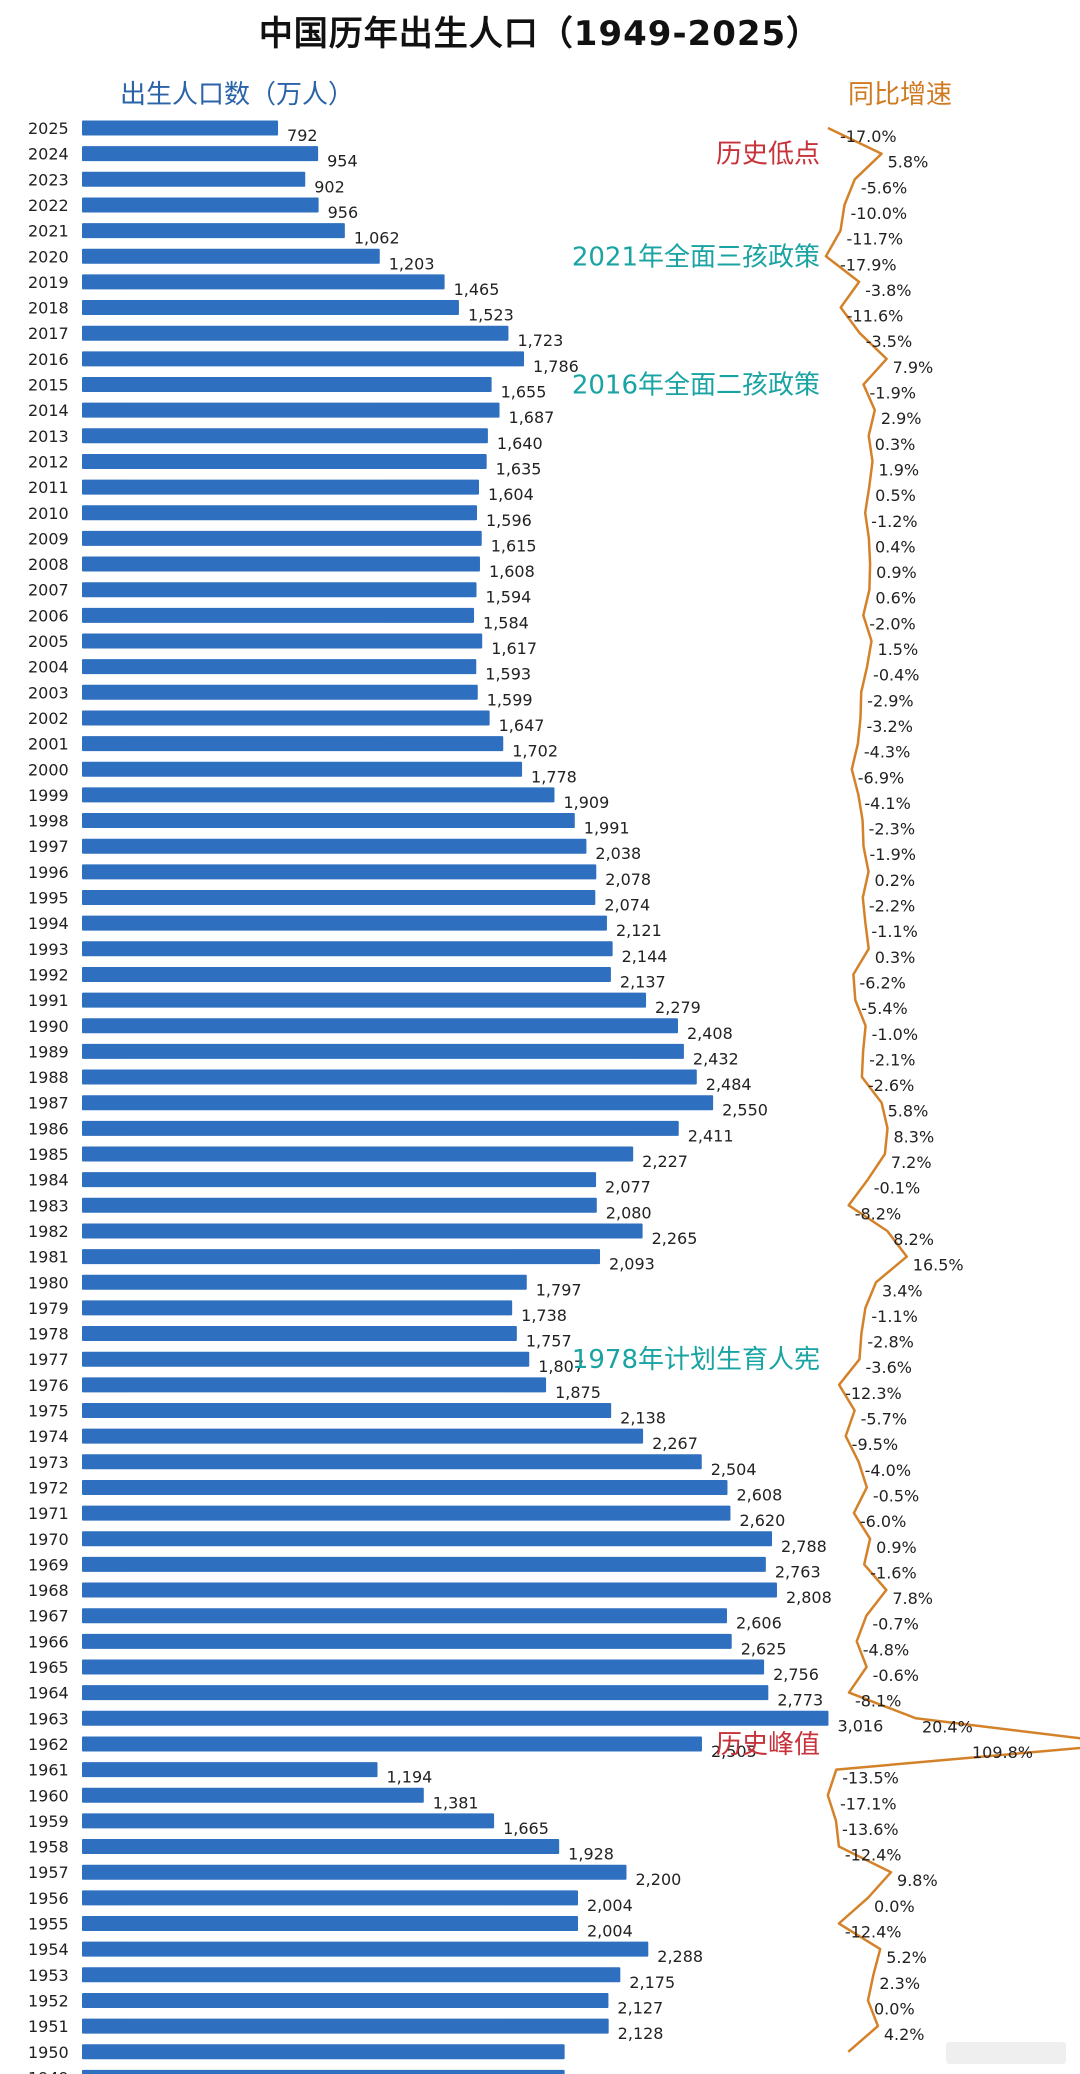 The image size is (1080, 2074). Describe the element at coordinates (894, 521) in the screenshot. I see `growth-label: -1.2%` at that location.